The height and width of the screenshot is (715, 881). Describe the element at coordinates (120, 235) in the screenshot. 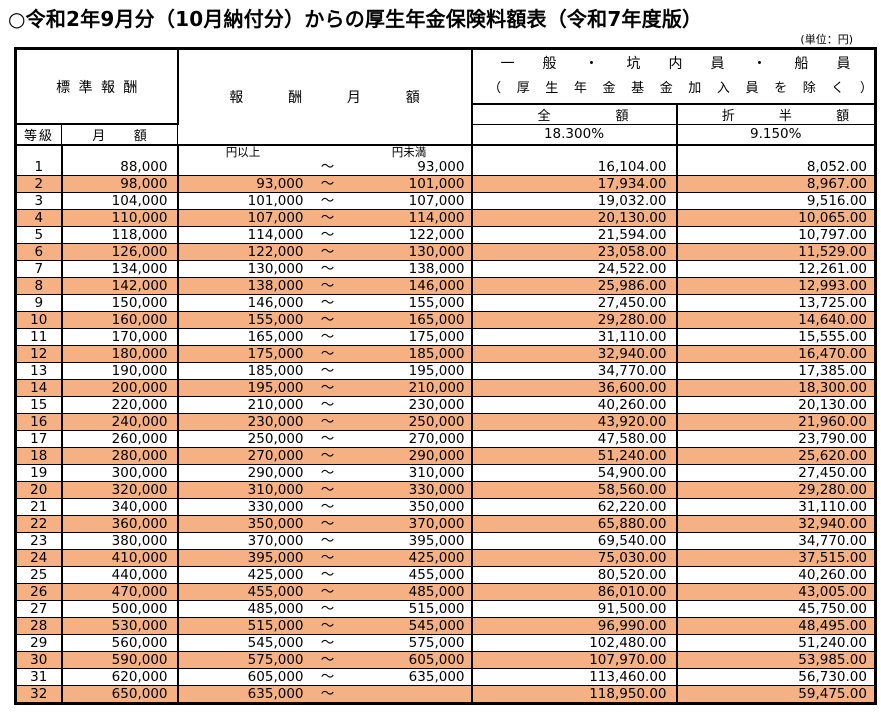

I see `monthly-cell: 118,000` at that location.